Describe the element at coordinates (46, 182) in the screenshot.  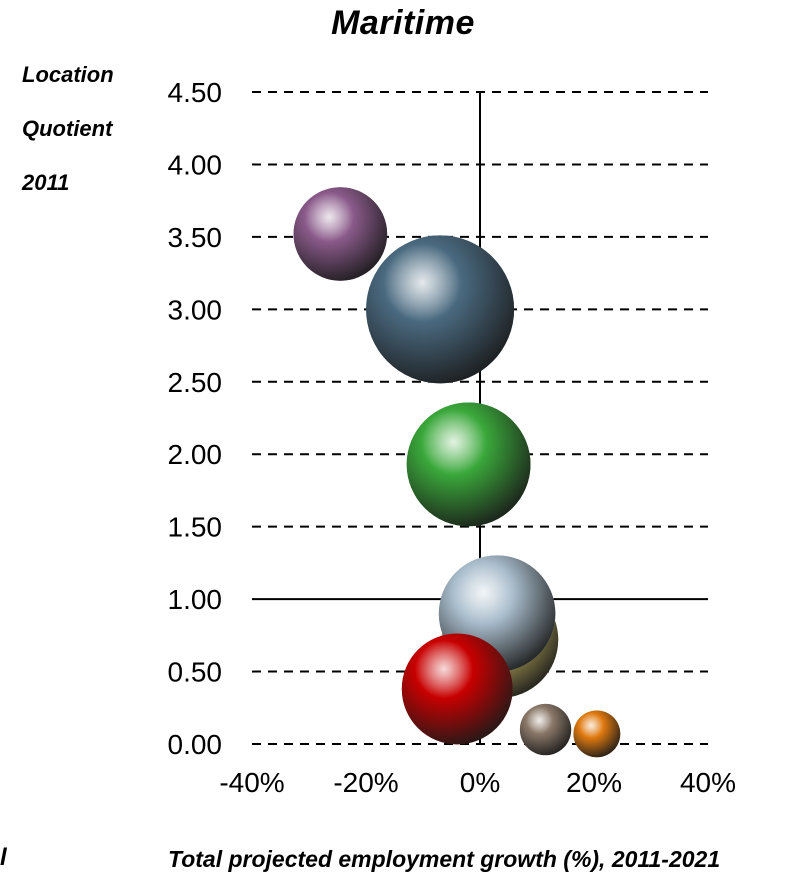
I see `y-axis-label-line-3: 2011` at that location.